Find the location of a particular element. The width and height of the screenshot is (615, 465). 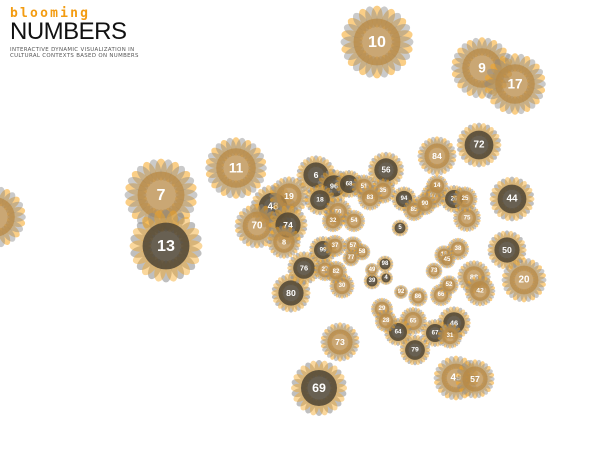

blossom-79: 79 is located at coordinates (415, 350).